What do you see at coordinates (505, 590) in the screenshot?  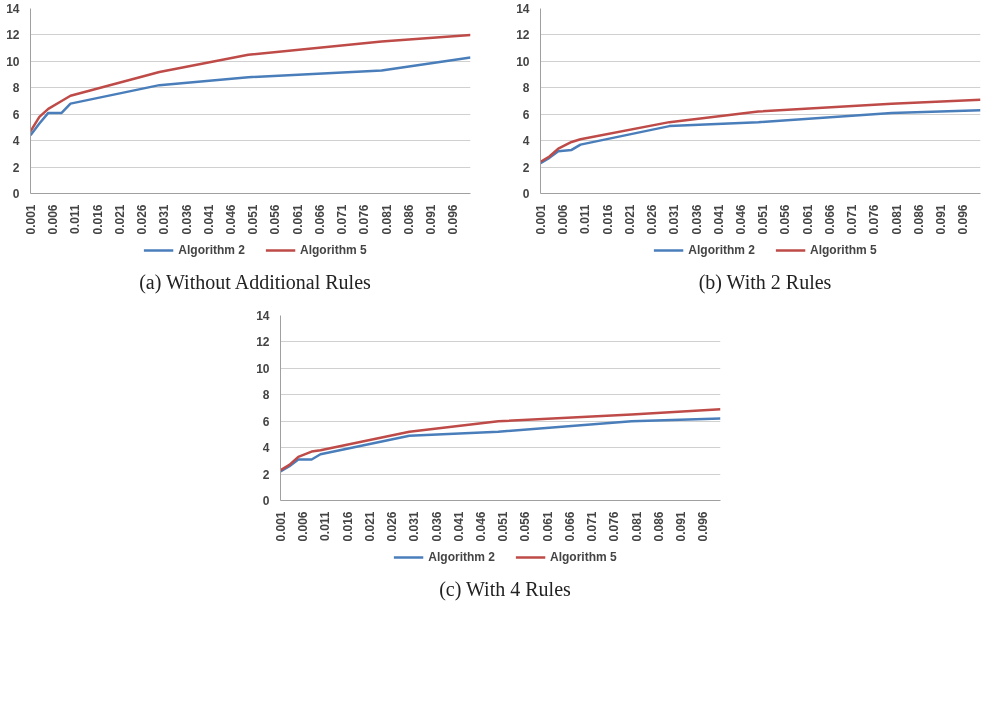 I see `text: (c) With 4 Rules` at bounding box center [505, 590].